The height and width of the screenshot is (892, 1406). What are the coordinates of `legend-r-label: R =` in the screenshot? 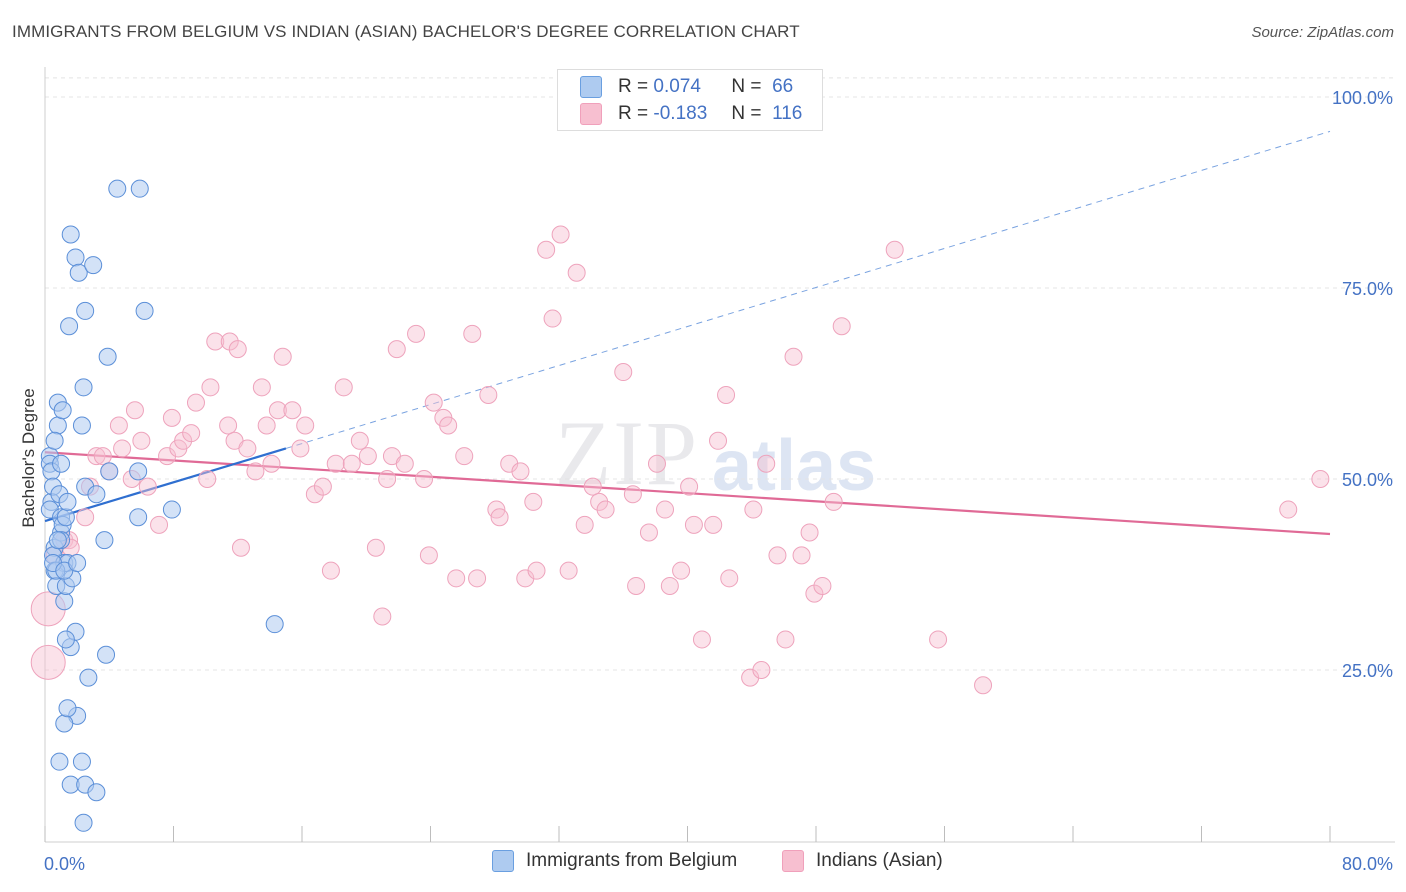 It's located at (633, 113).